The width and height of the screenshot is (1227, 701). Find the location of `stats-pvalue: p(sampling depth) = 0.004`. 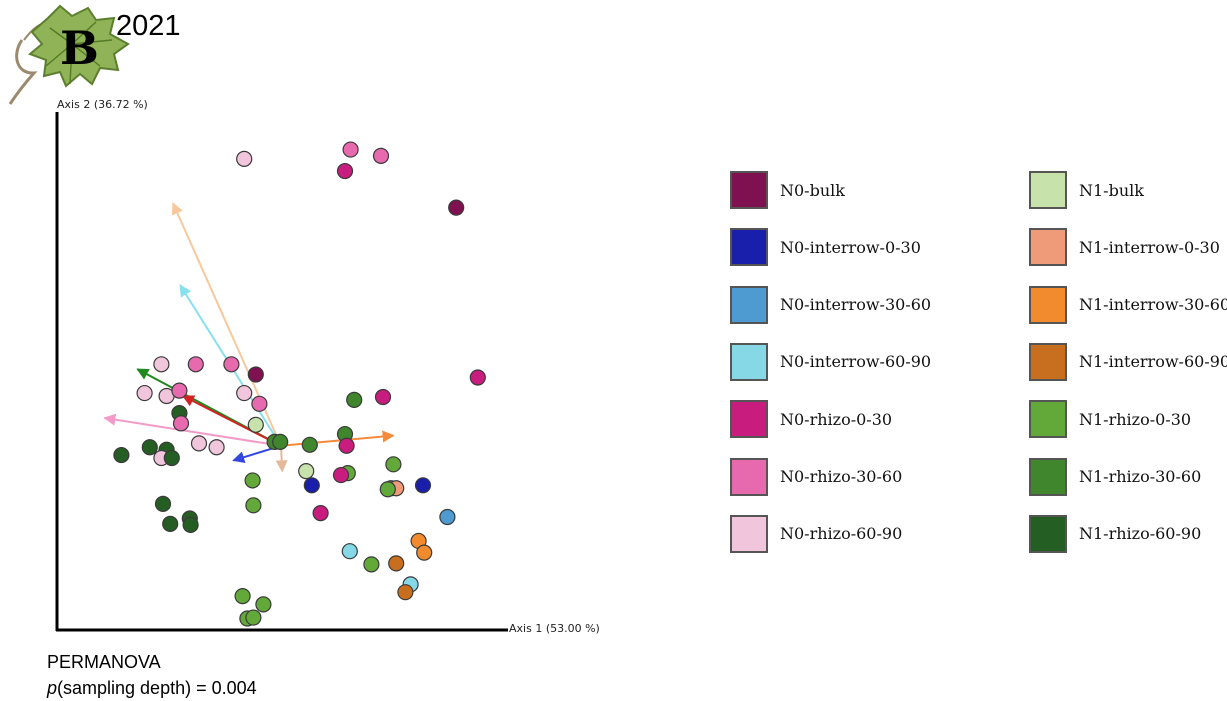

stats-pvalue: p(sampling depth) = 0.004 is located at coordinates (152, 688).